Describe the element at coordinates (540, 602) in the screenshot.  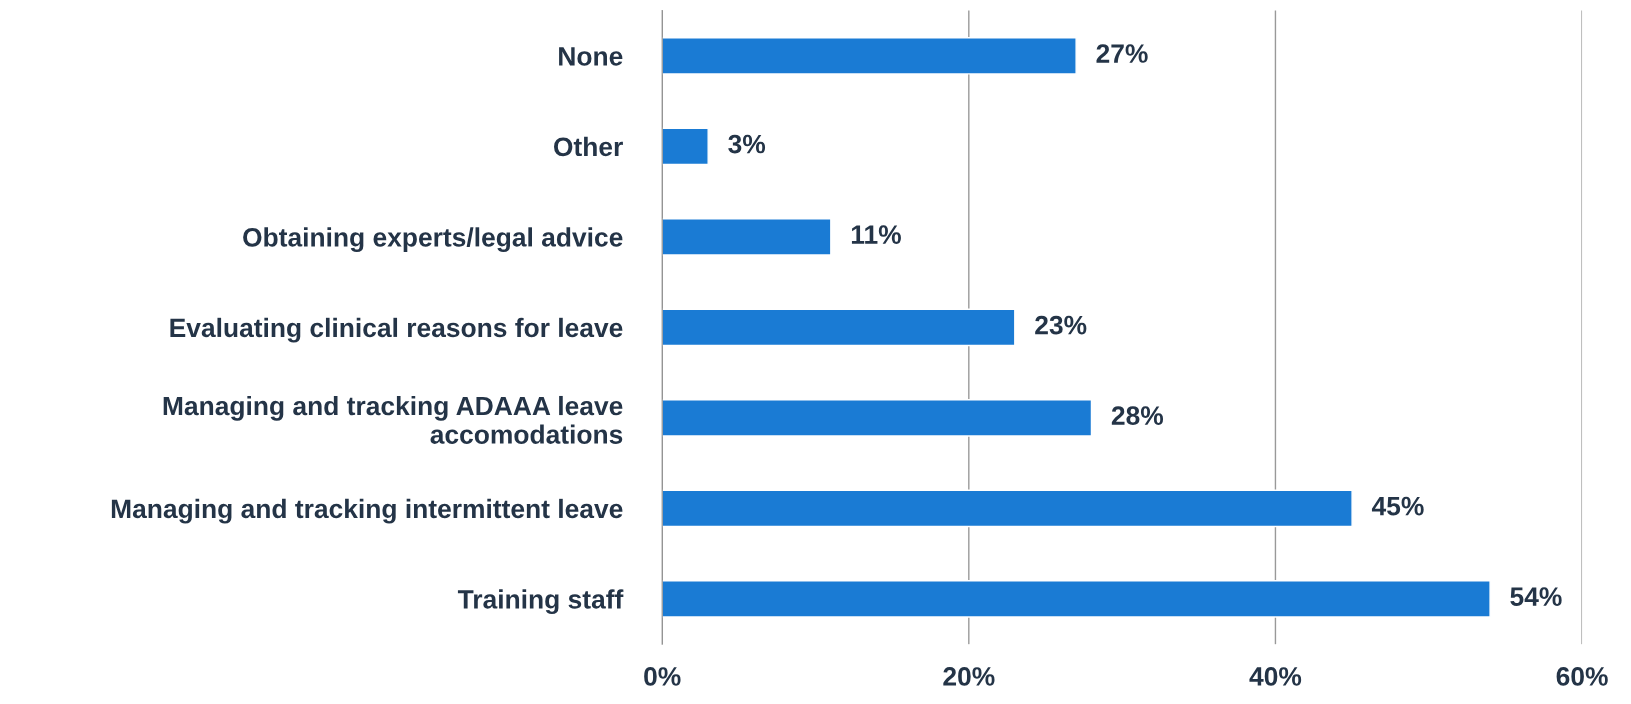
I see `y-tick-label: Training staff` at that location.